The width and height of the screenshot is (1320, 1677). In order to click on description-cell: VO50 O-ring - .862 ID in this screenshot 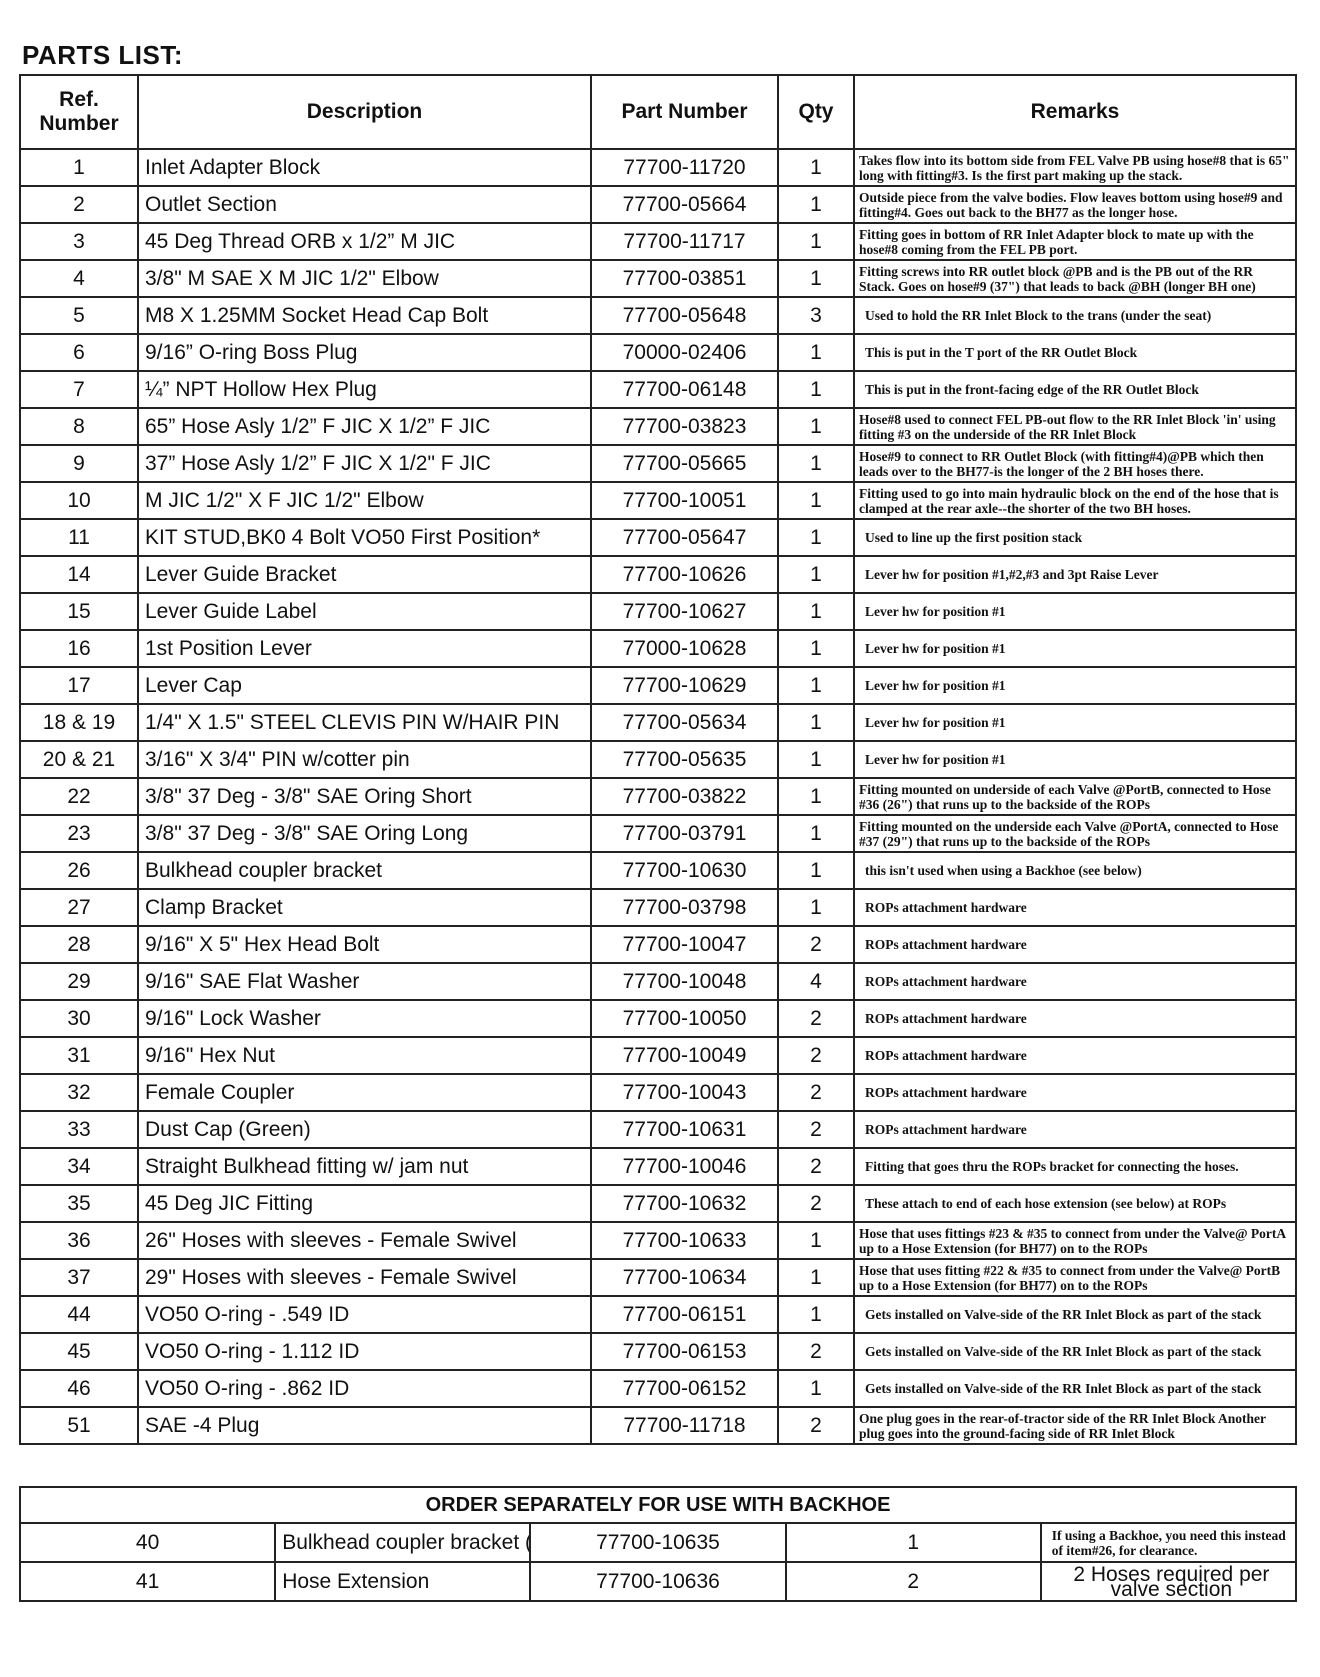, I will do `click(364, 1388)`.